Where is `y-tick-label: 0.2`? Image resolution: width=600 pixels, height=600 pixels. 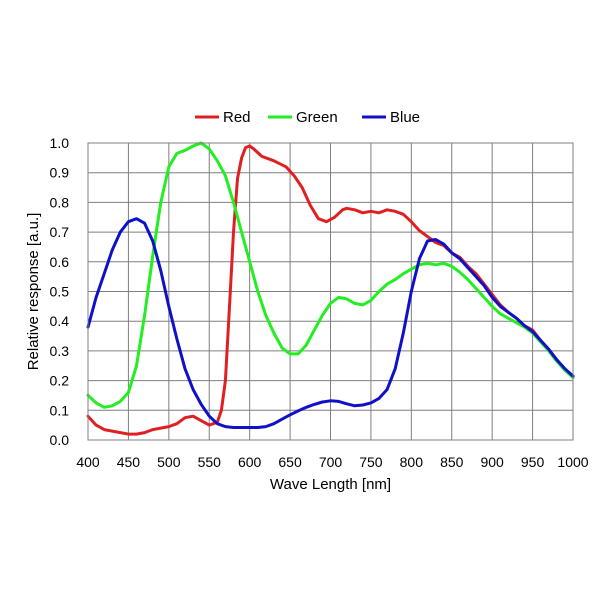 y-tick-label: 0.2 is located at coordinates (60, 381).